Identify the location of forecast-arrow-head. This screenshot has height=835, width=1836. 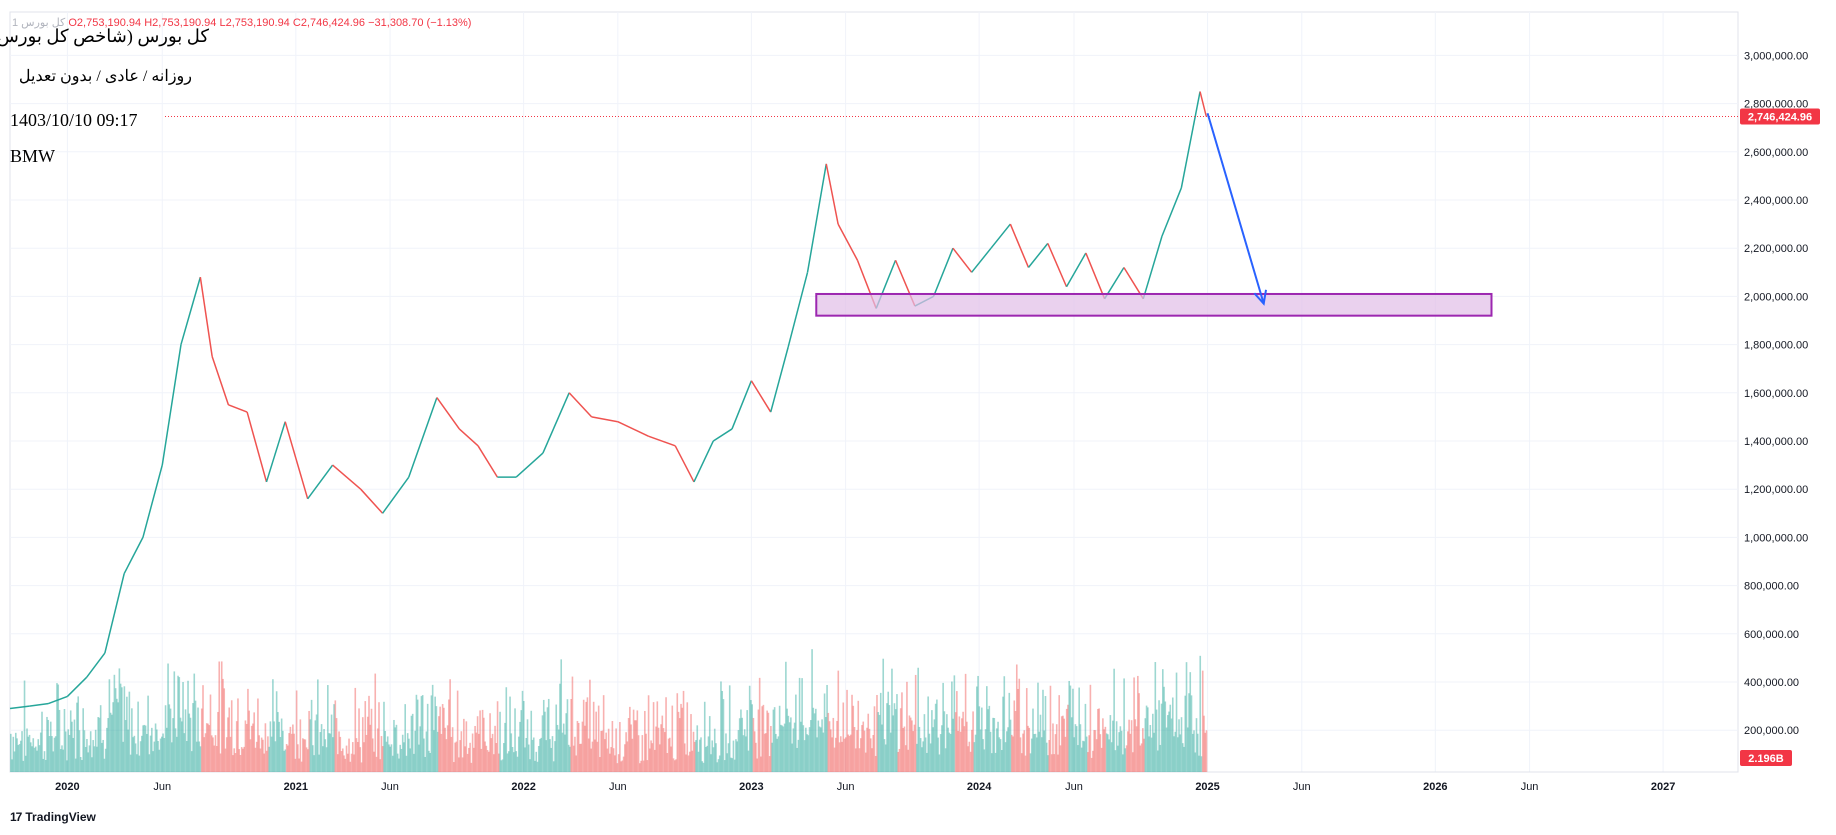
(1260, 297).